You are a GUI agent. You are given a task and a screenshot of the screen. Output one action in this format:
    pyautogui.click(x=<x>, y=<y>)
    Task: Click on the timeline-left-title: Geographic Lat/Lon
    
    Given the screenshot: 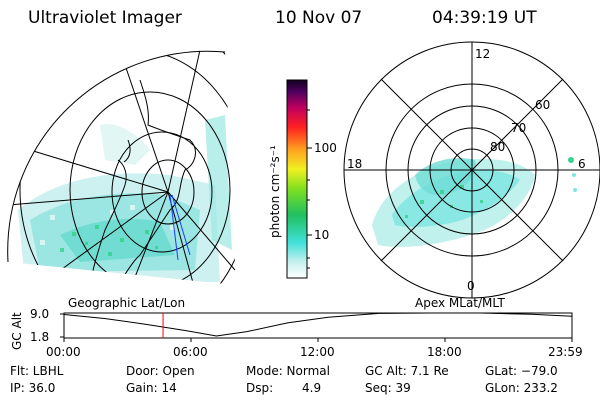 What is the action you would take?
    pyautogui.click(x=127, y=303)
    